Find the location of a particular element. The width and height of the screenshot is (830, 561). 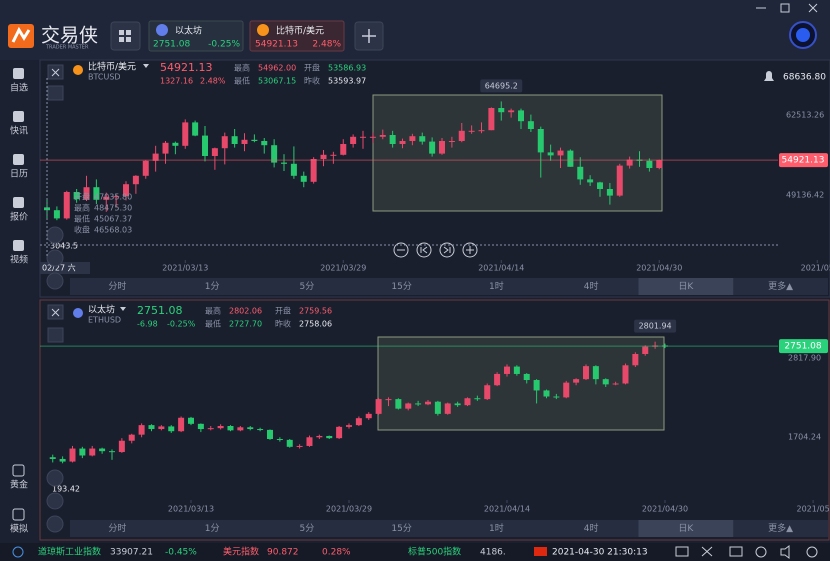

x-tick-label: 2021/03/13 is located at coordinates (191, 509).